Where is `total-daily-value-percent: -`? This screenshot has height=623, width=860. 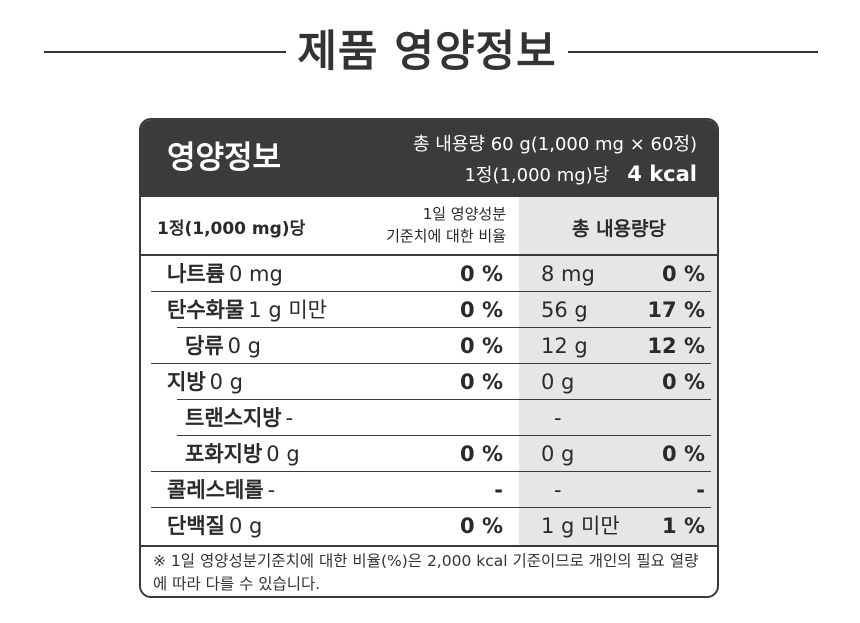
total-daily-value-percent: - is located at coordinates (700, 490).